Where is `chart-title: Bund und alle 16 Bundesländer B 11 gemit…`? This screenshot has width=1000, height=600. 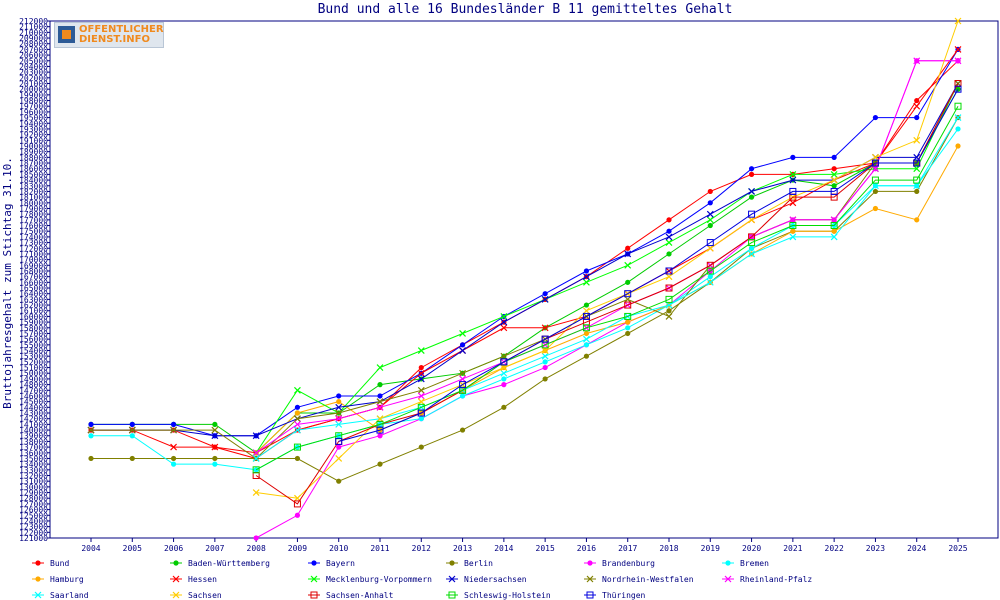
chart-title: Bund und alle 16 Bundesländer B 11 gemit… is located at coordinates (525, 9).